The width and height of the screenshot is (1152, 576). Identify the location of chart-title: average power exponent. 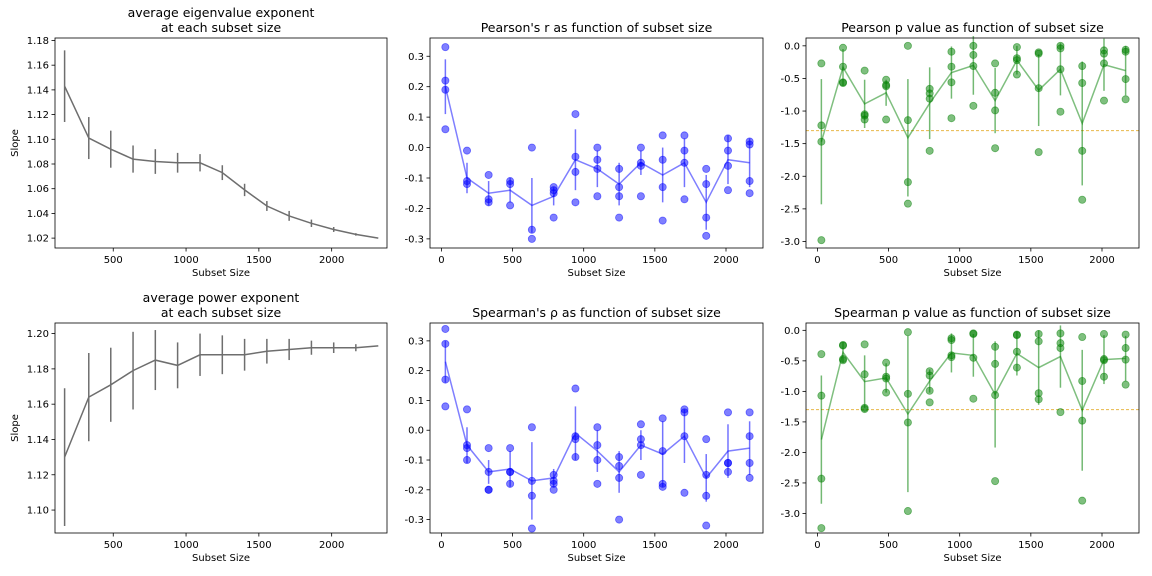
(221, 297).